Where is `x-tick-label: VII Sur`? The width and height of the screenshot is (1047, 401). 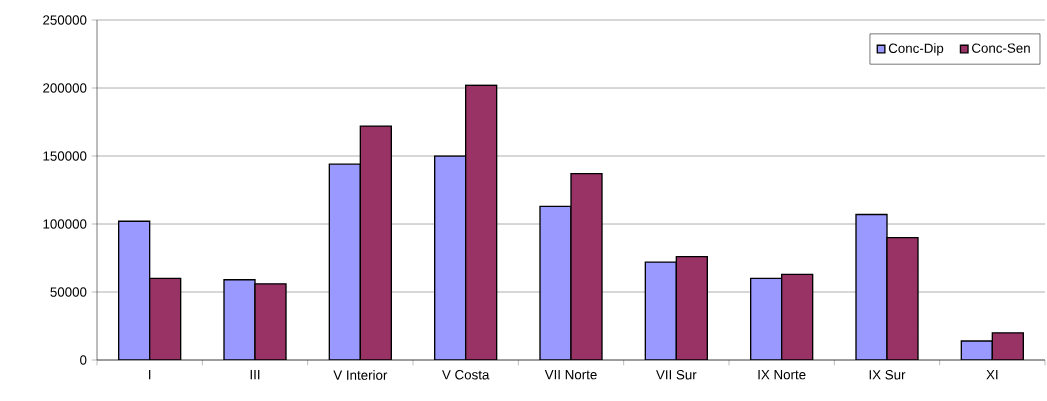 x-tick-label: VII Sur is located at coordinates (676, 375).